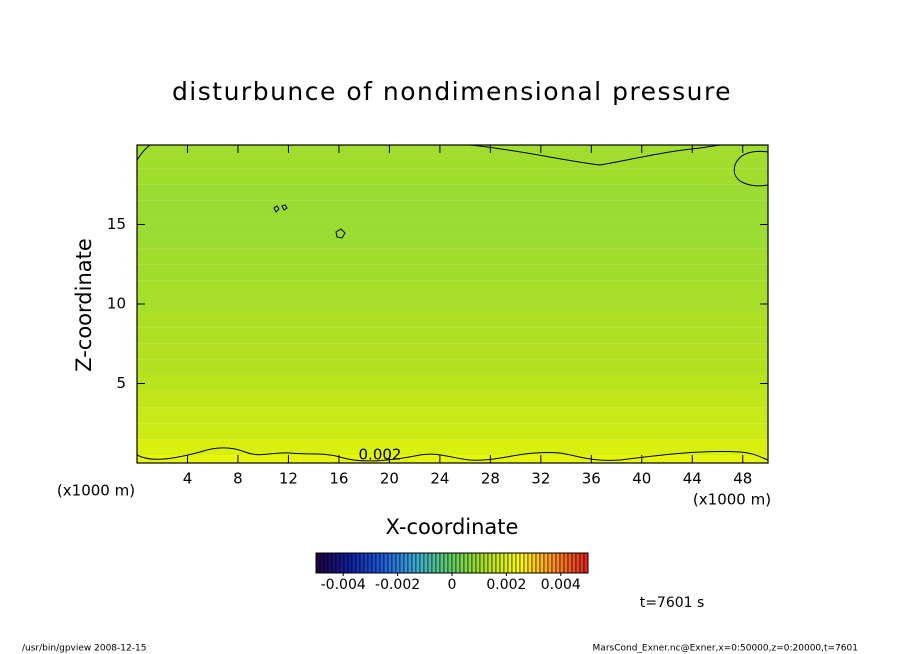 This screenshot has height=654, width=904. I want to click on y-tick-label: 15, so click(116, 224).